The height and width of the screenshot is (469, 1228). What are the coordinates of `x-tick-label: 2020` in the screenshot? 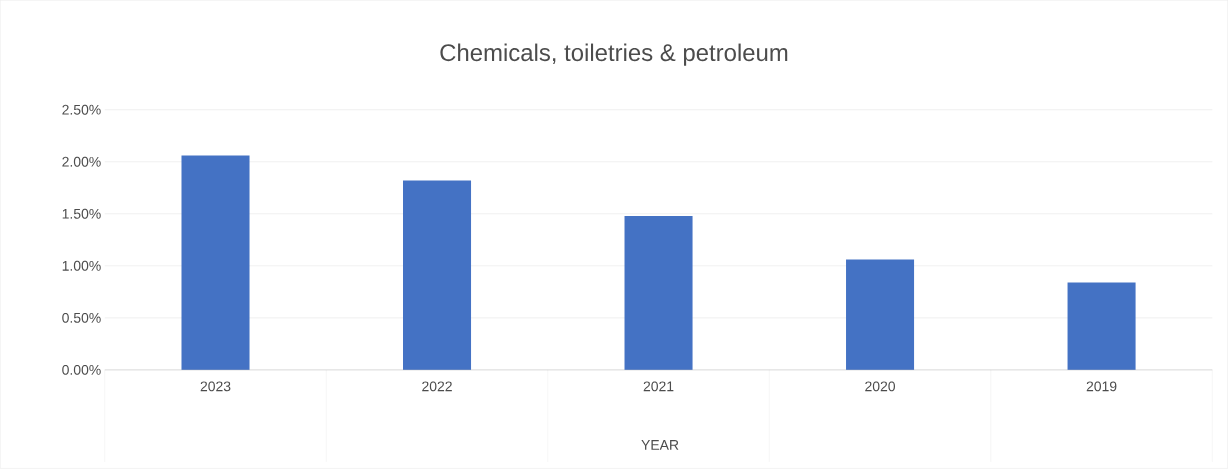 It's located at (880, 386).